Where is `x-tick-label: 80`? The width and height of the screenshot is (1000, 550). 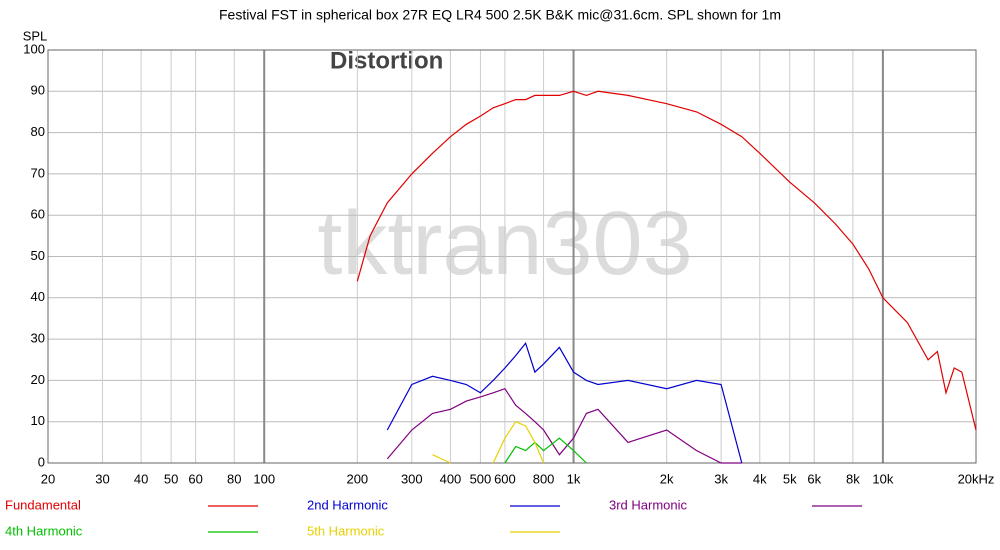 x-tick-label: 80 is located at coordinates (234, 478).